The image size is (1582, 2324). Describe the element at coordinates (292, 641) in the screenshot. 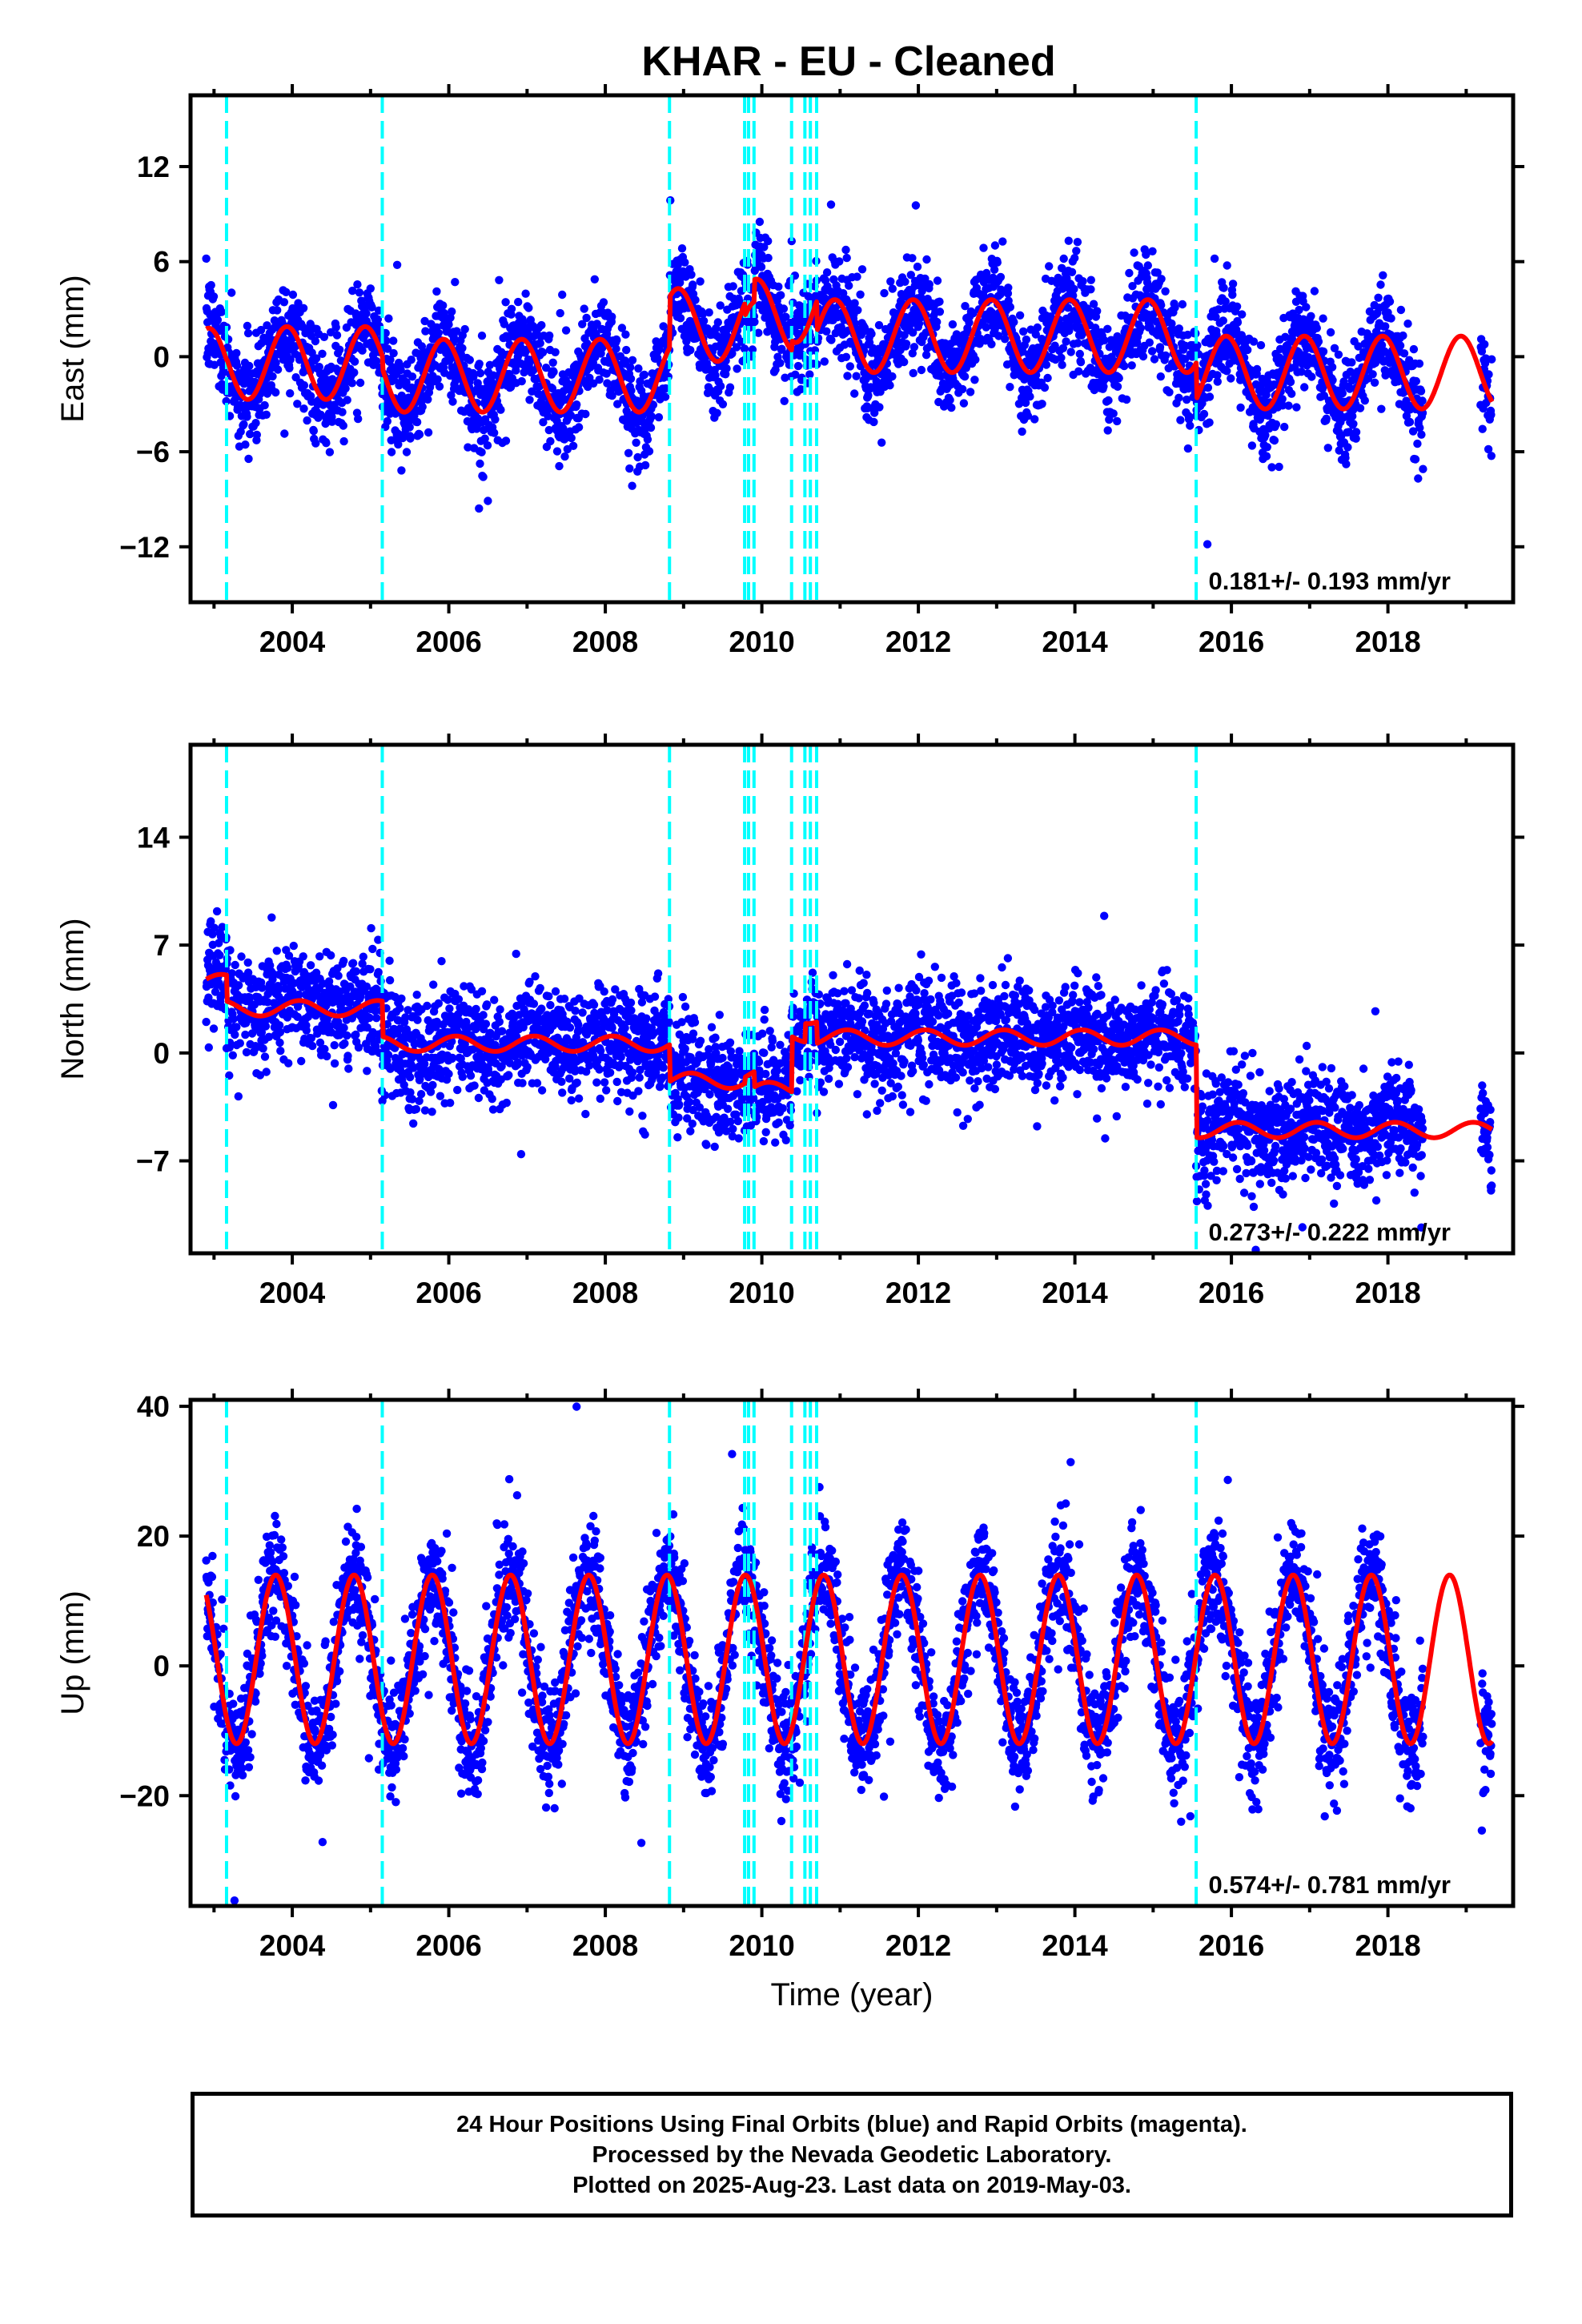

I see `x-tick-label: 2004` at that location.